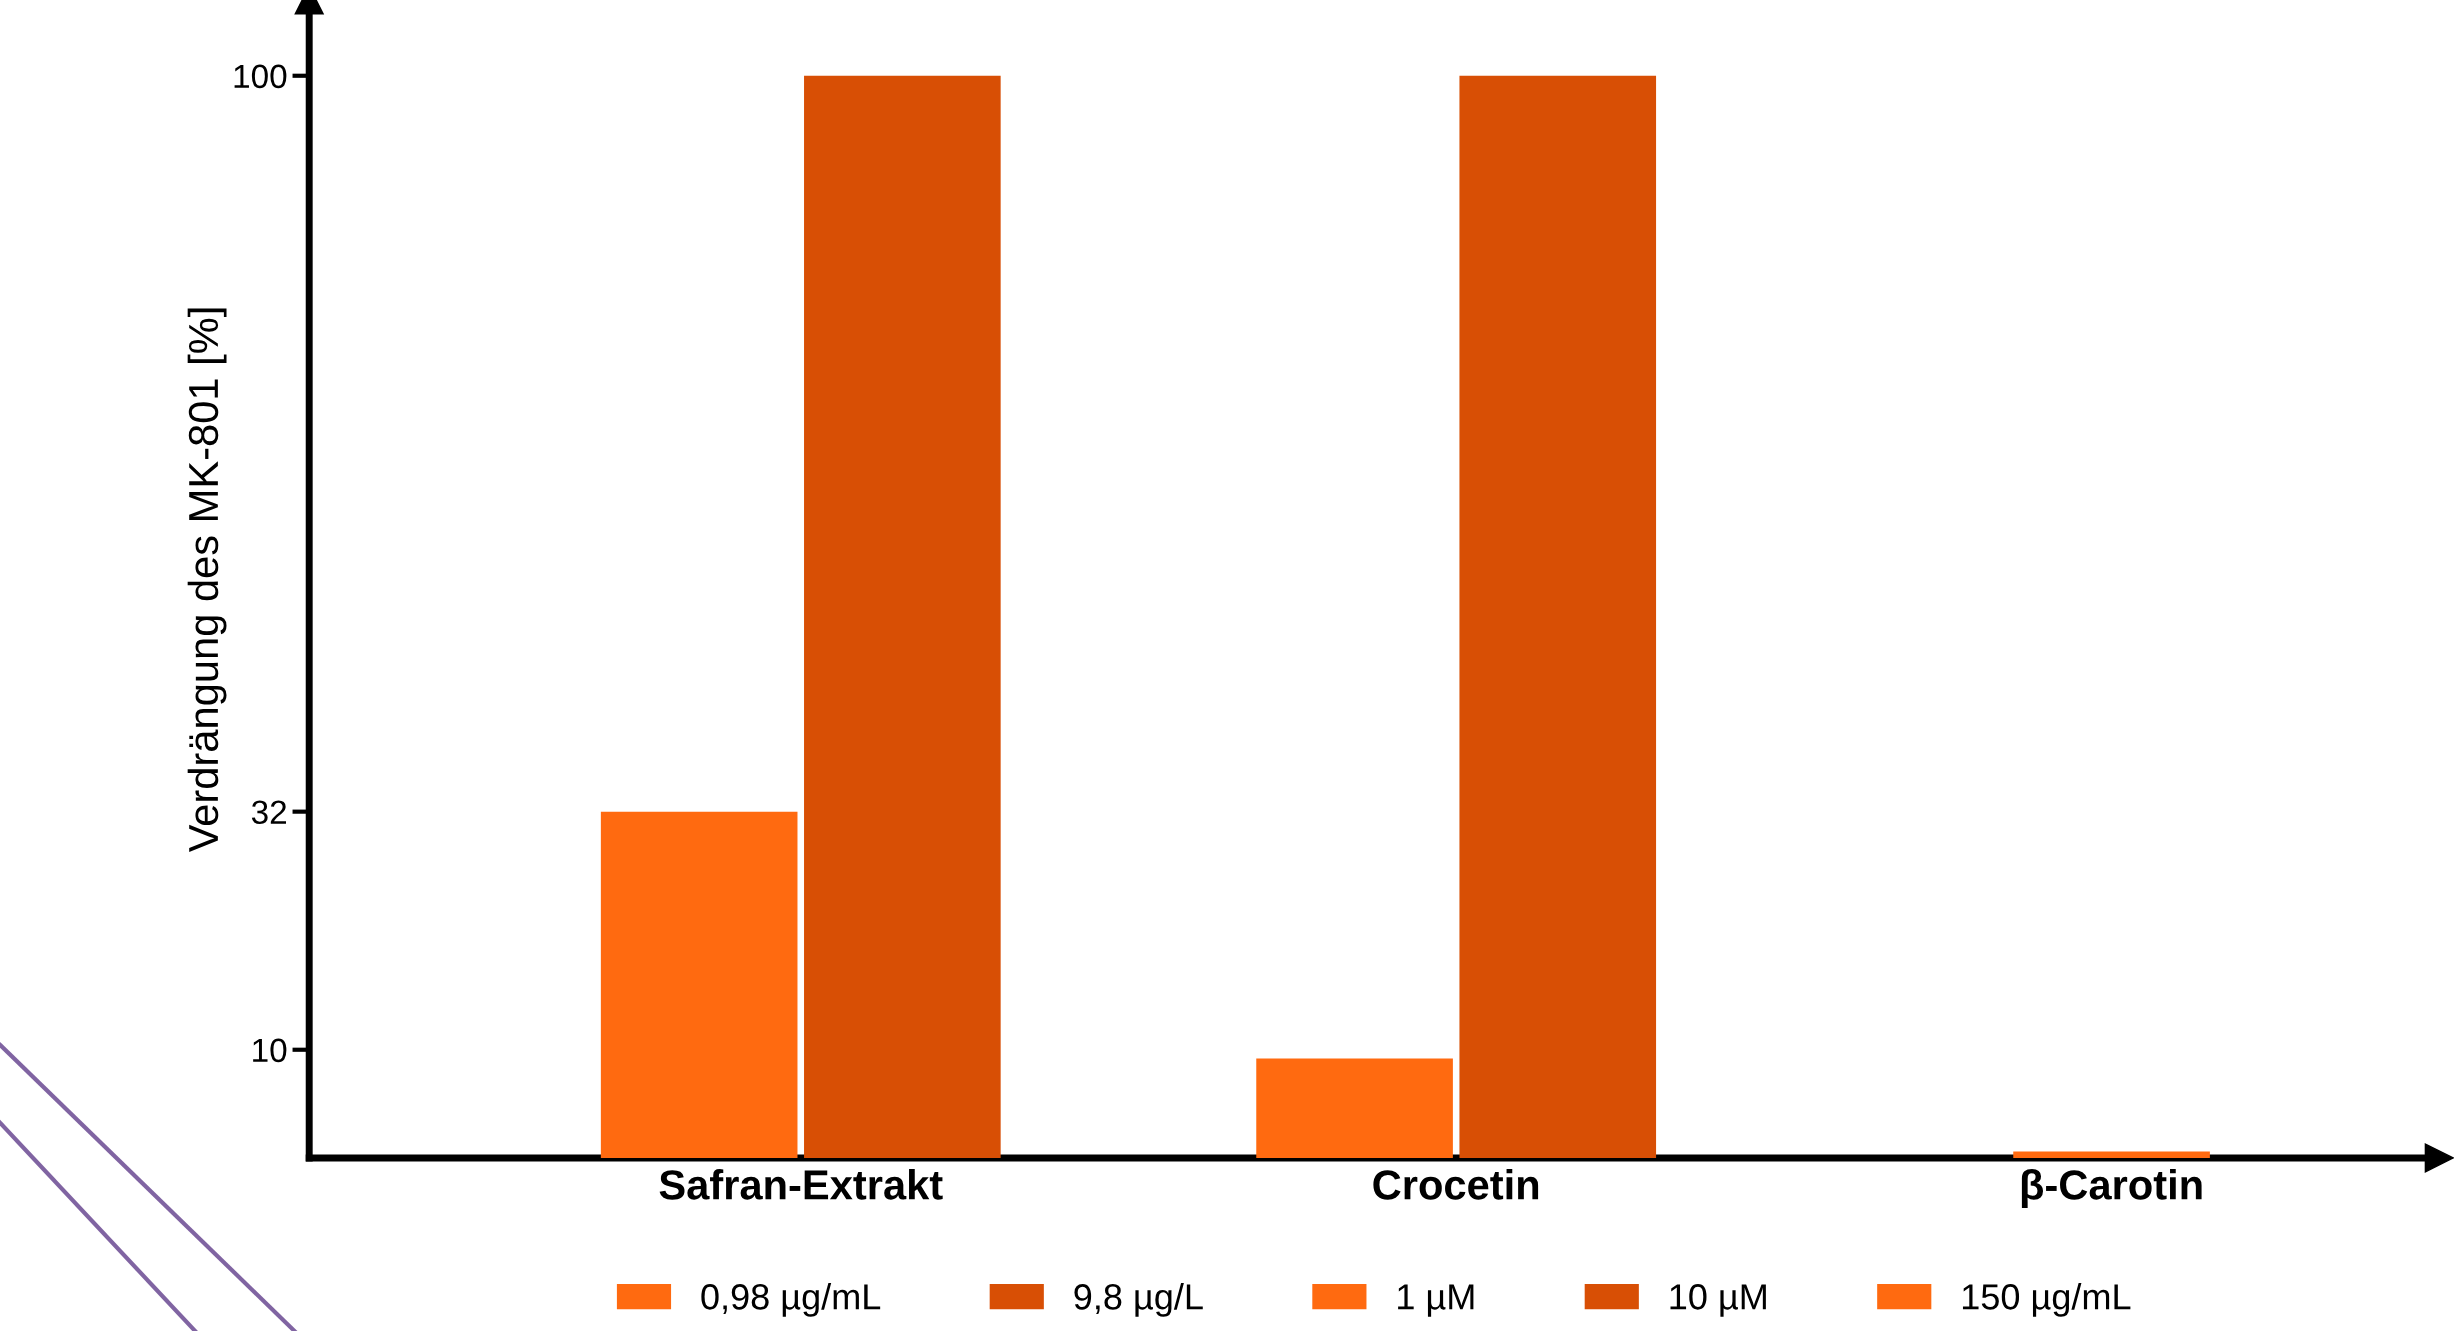 The width and height of the screenshot is (2454, 1331). I want to click on x-tick-label: Safran-Extrakt, so click(801, 1184).